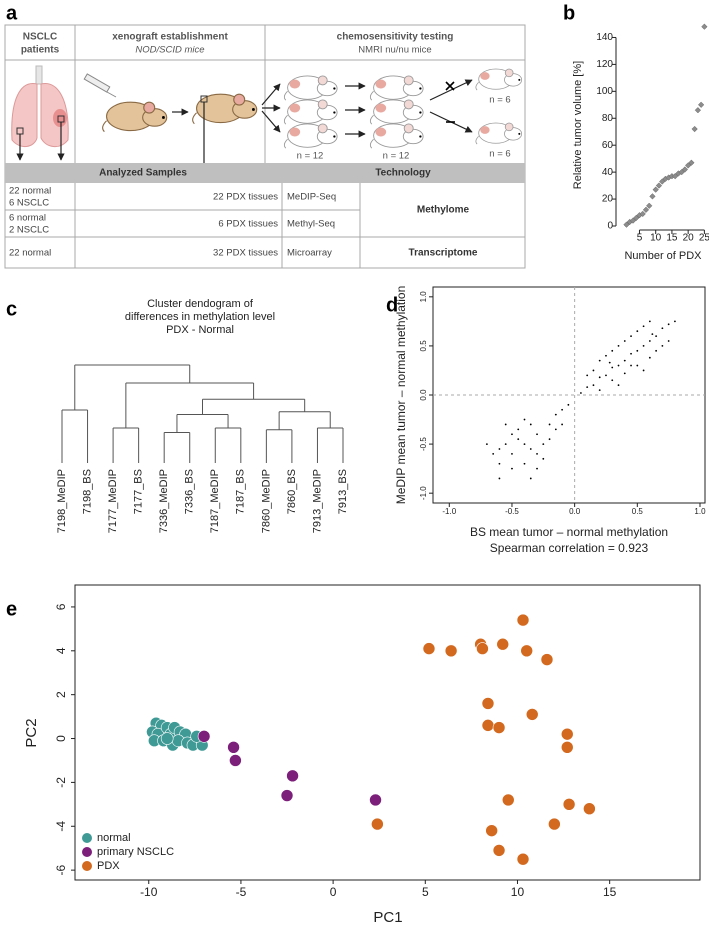  Describe the element at coordinates (638, 511) in the screenshot. I see `x-tick-label: 0.5` at that location.